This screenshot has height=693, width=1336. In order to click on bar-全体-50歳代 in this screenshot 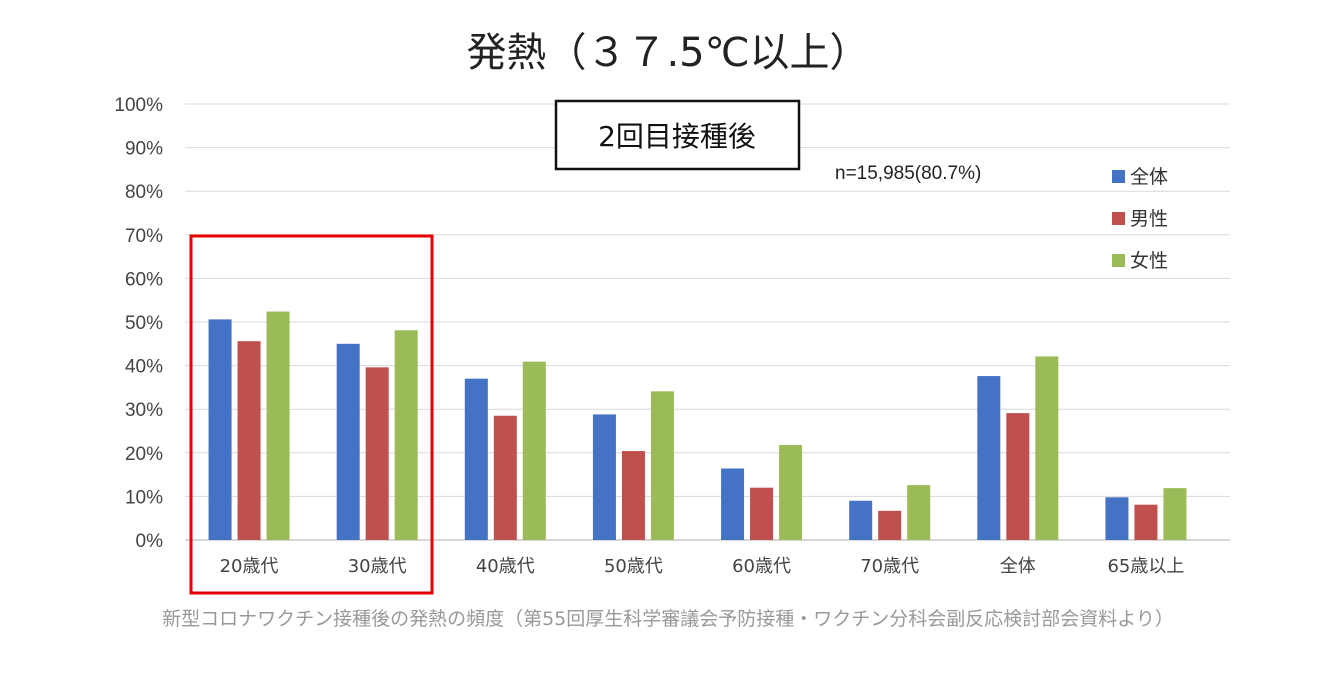, I will do `click(604, 477)`.